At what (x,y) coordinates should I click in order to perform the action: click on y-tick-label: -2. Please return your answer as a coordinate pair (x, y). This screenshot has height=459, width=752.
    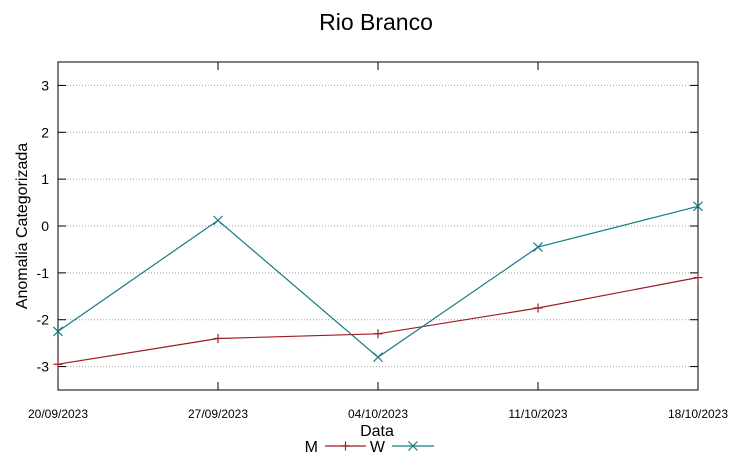
    Looking at the image, I should click on (43, 320).